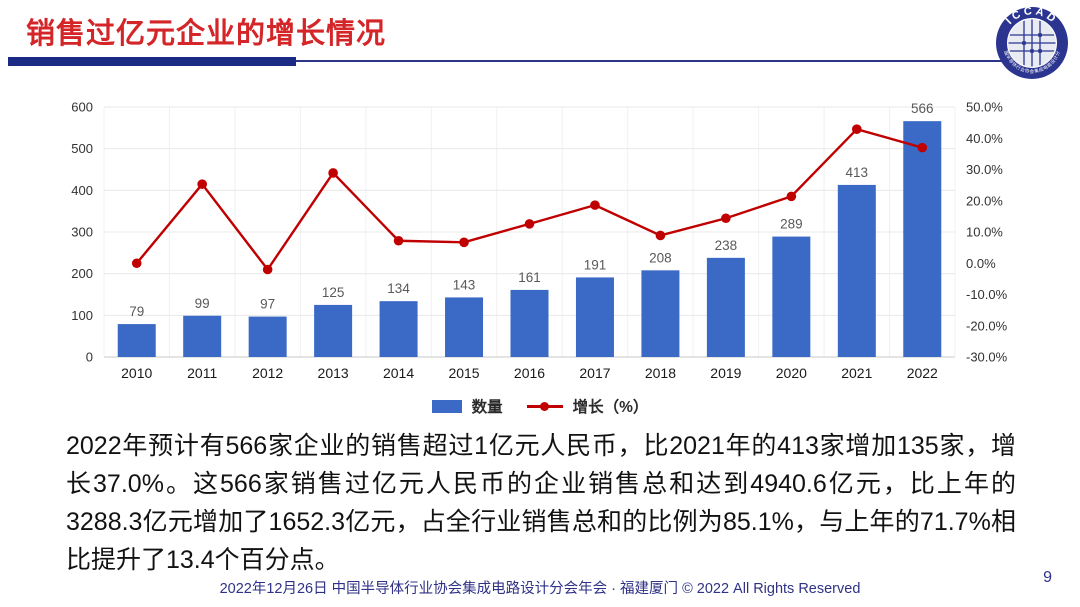 This screenshot has height=607, width=1080. What do you see at coordinates (922, 373) in the screenshot?
I see `x-axis-tick-label: 2022` at bounding box center [922, 373].